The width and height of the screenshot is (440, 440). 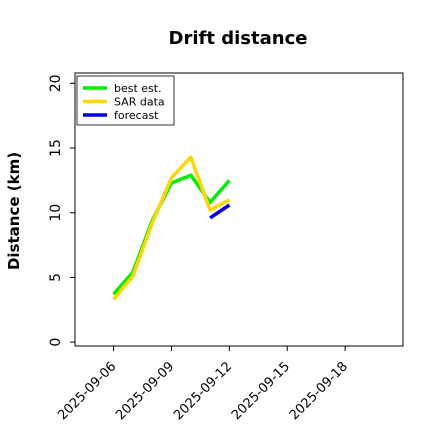 I want to click on y-tick-label: 5, so click(x=56, y=277).